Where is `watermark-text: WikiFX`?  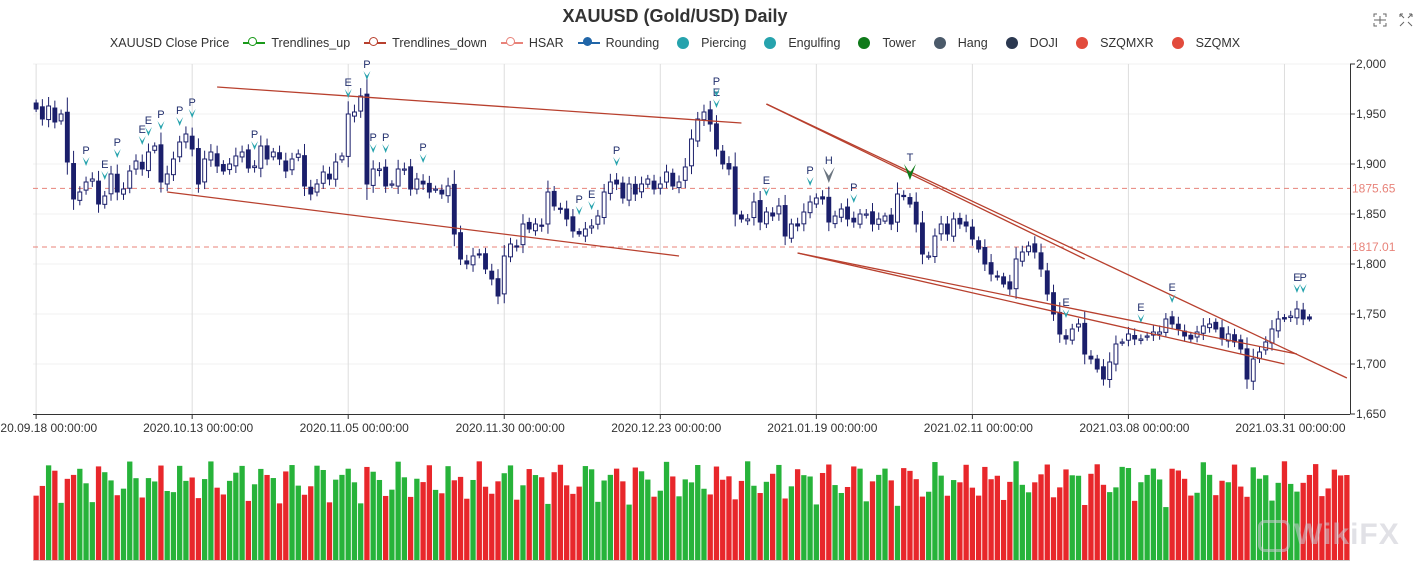 watermark-text: WikiFX is located at coordinates (1347, 534).